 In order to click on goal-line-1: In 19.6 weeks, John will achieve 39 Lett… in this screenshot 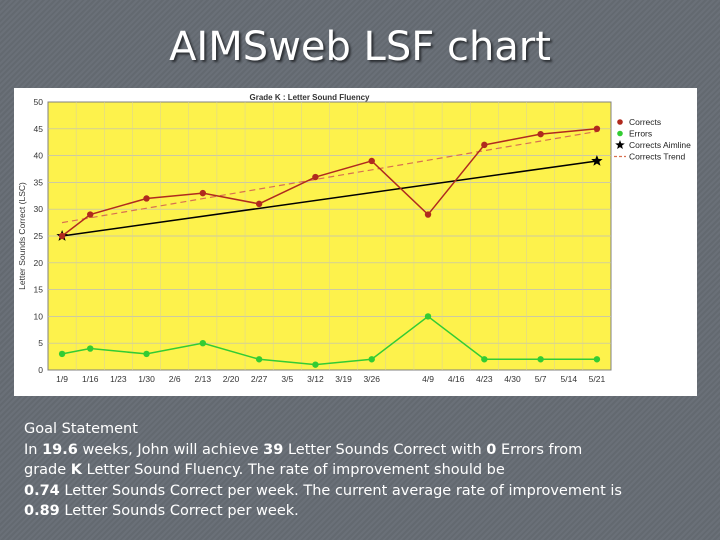, I will do `click(303, 449)`.